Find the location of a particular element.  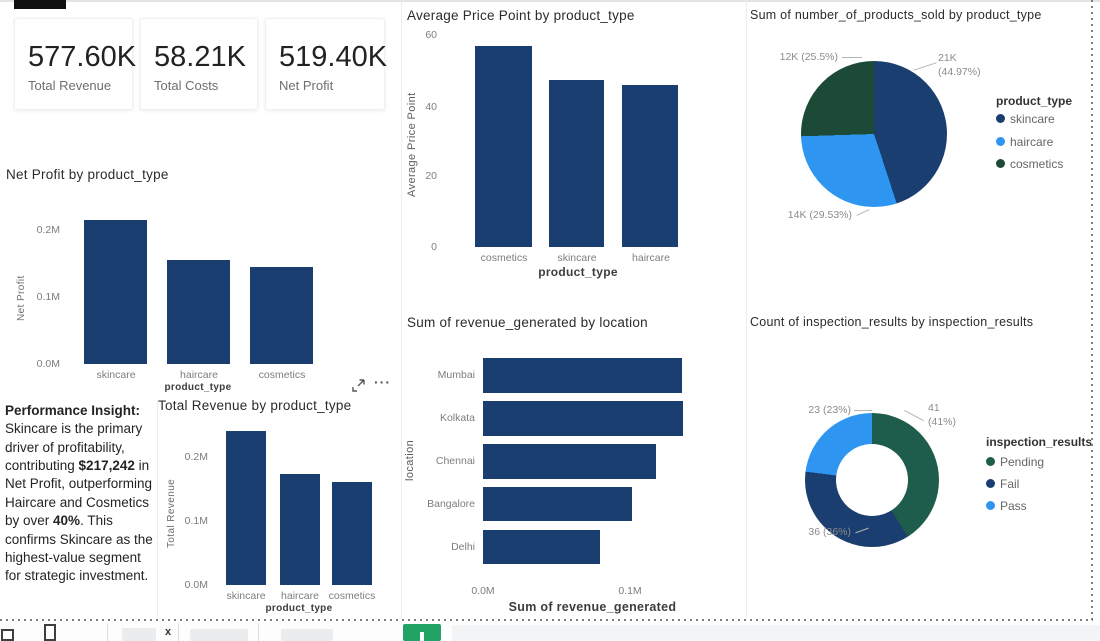

donut-callout-pending-value: 41 is located at coordinates (934, 408).